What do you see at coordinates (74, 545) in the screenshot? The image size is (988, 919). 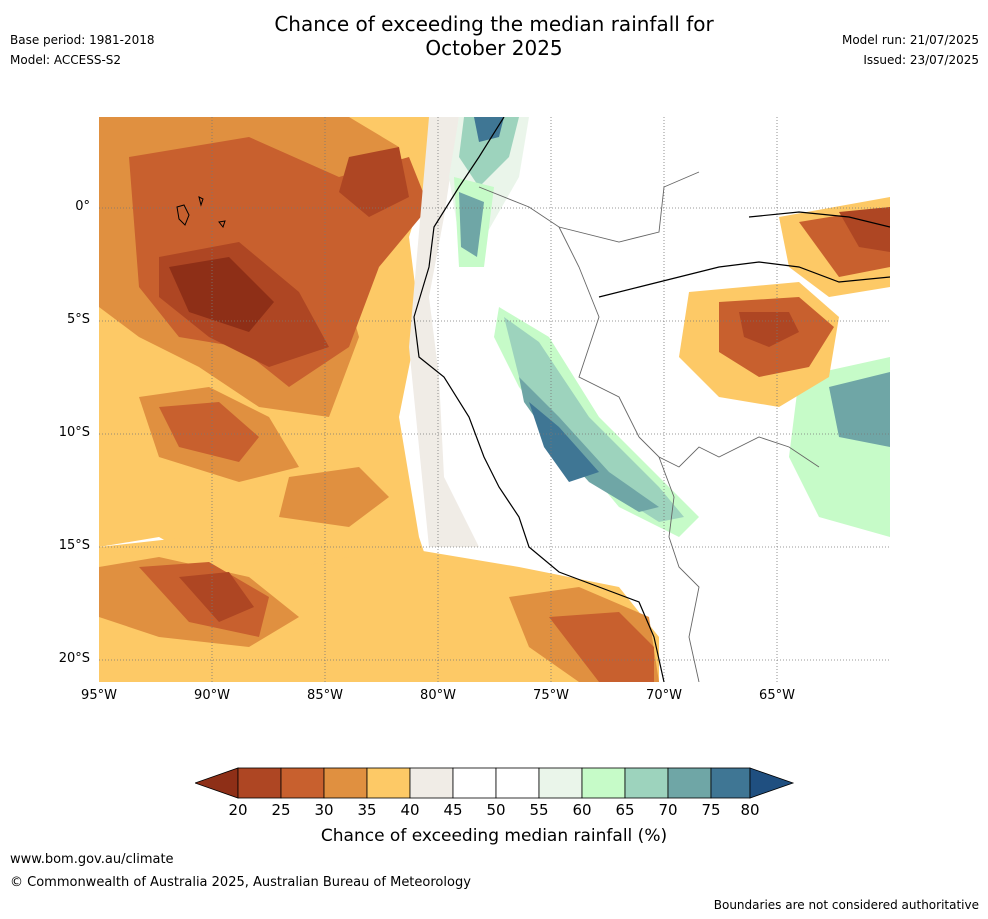 I see `lat-label-15s: 15°S` at bounding box center [74, 545].